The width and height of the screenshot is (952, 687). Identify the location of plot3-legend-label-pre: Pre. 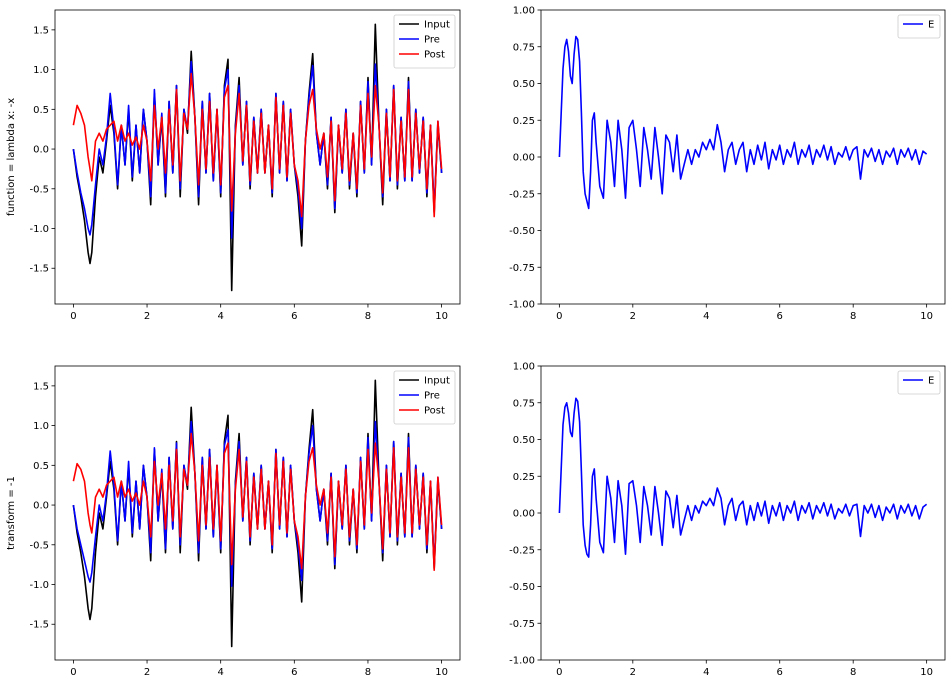
(432, 396).